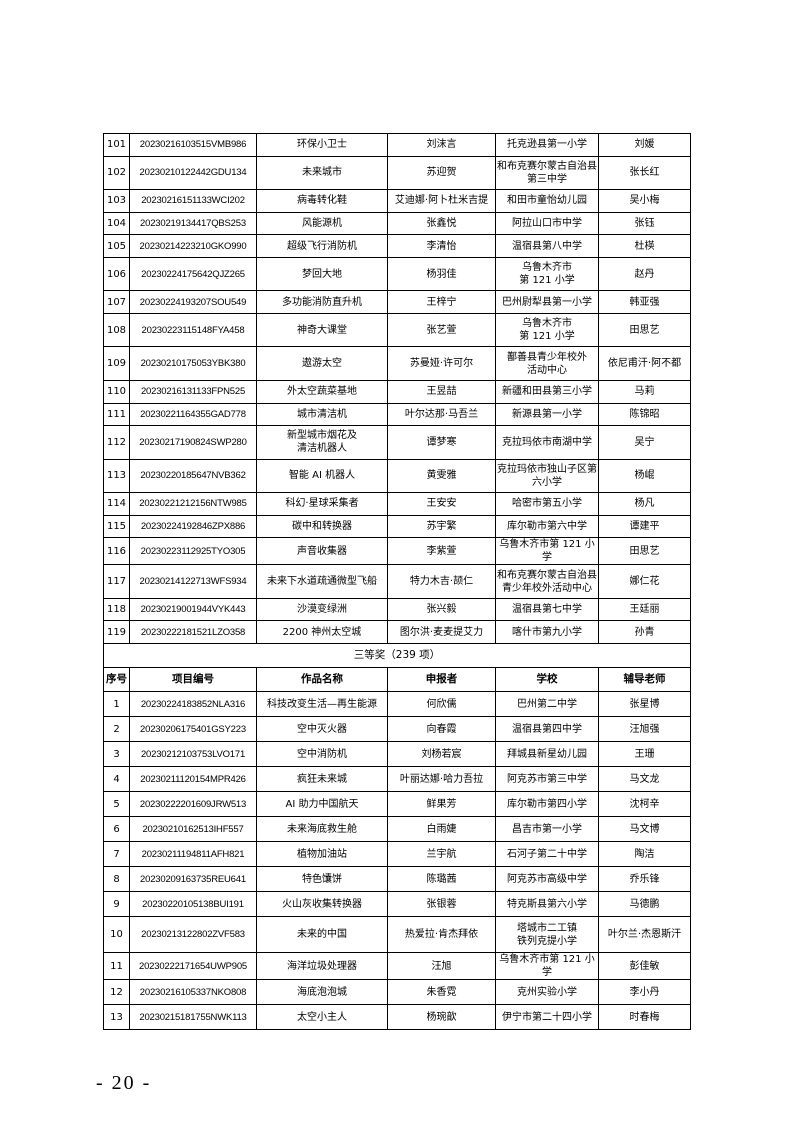 This screenshot has width=793, height=1122. What do you see at coordinates (547, 904) in the screenshot?
I see `cell-school: 特克斯县第六小学` at bounding box center [547, 904].